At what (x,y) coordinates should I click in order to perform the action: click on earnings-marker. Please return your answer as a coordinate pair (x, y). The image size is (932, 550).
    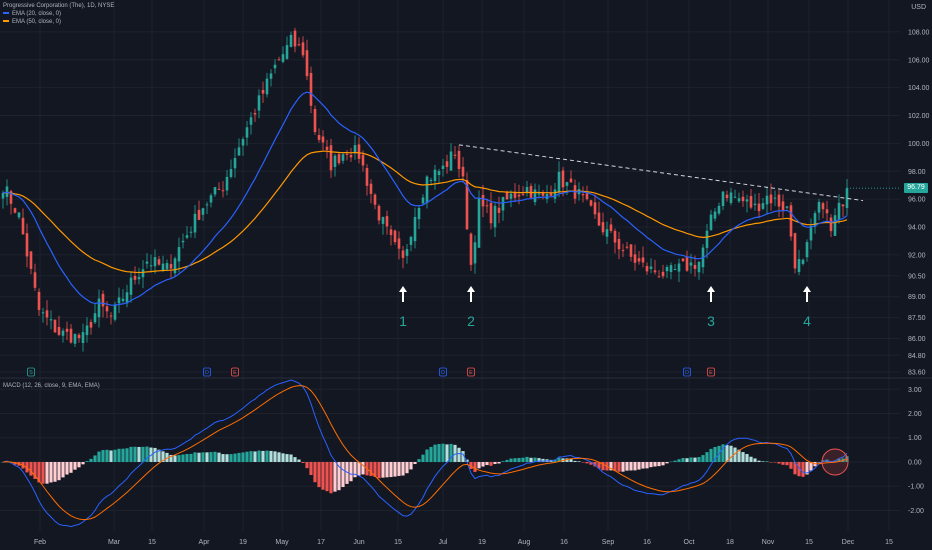
    Looking at the image, I should click on (471, 372).